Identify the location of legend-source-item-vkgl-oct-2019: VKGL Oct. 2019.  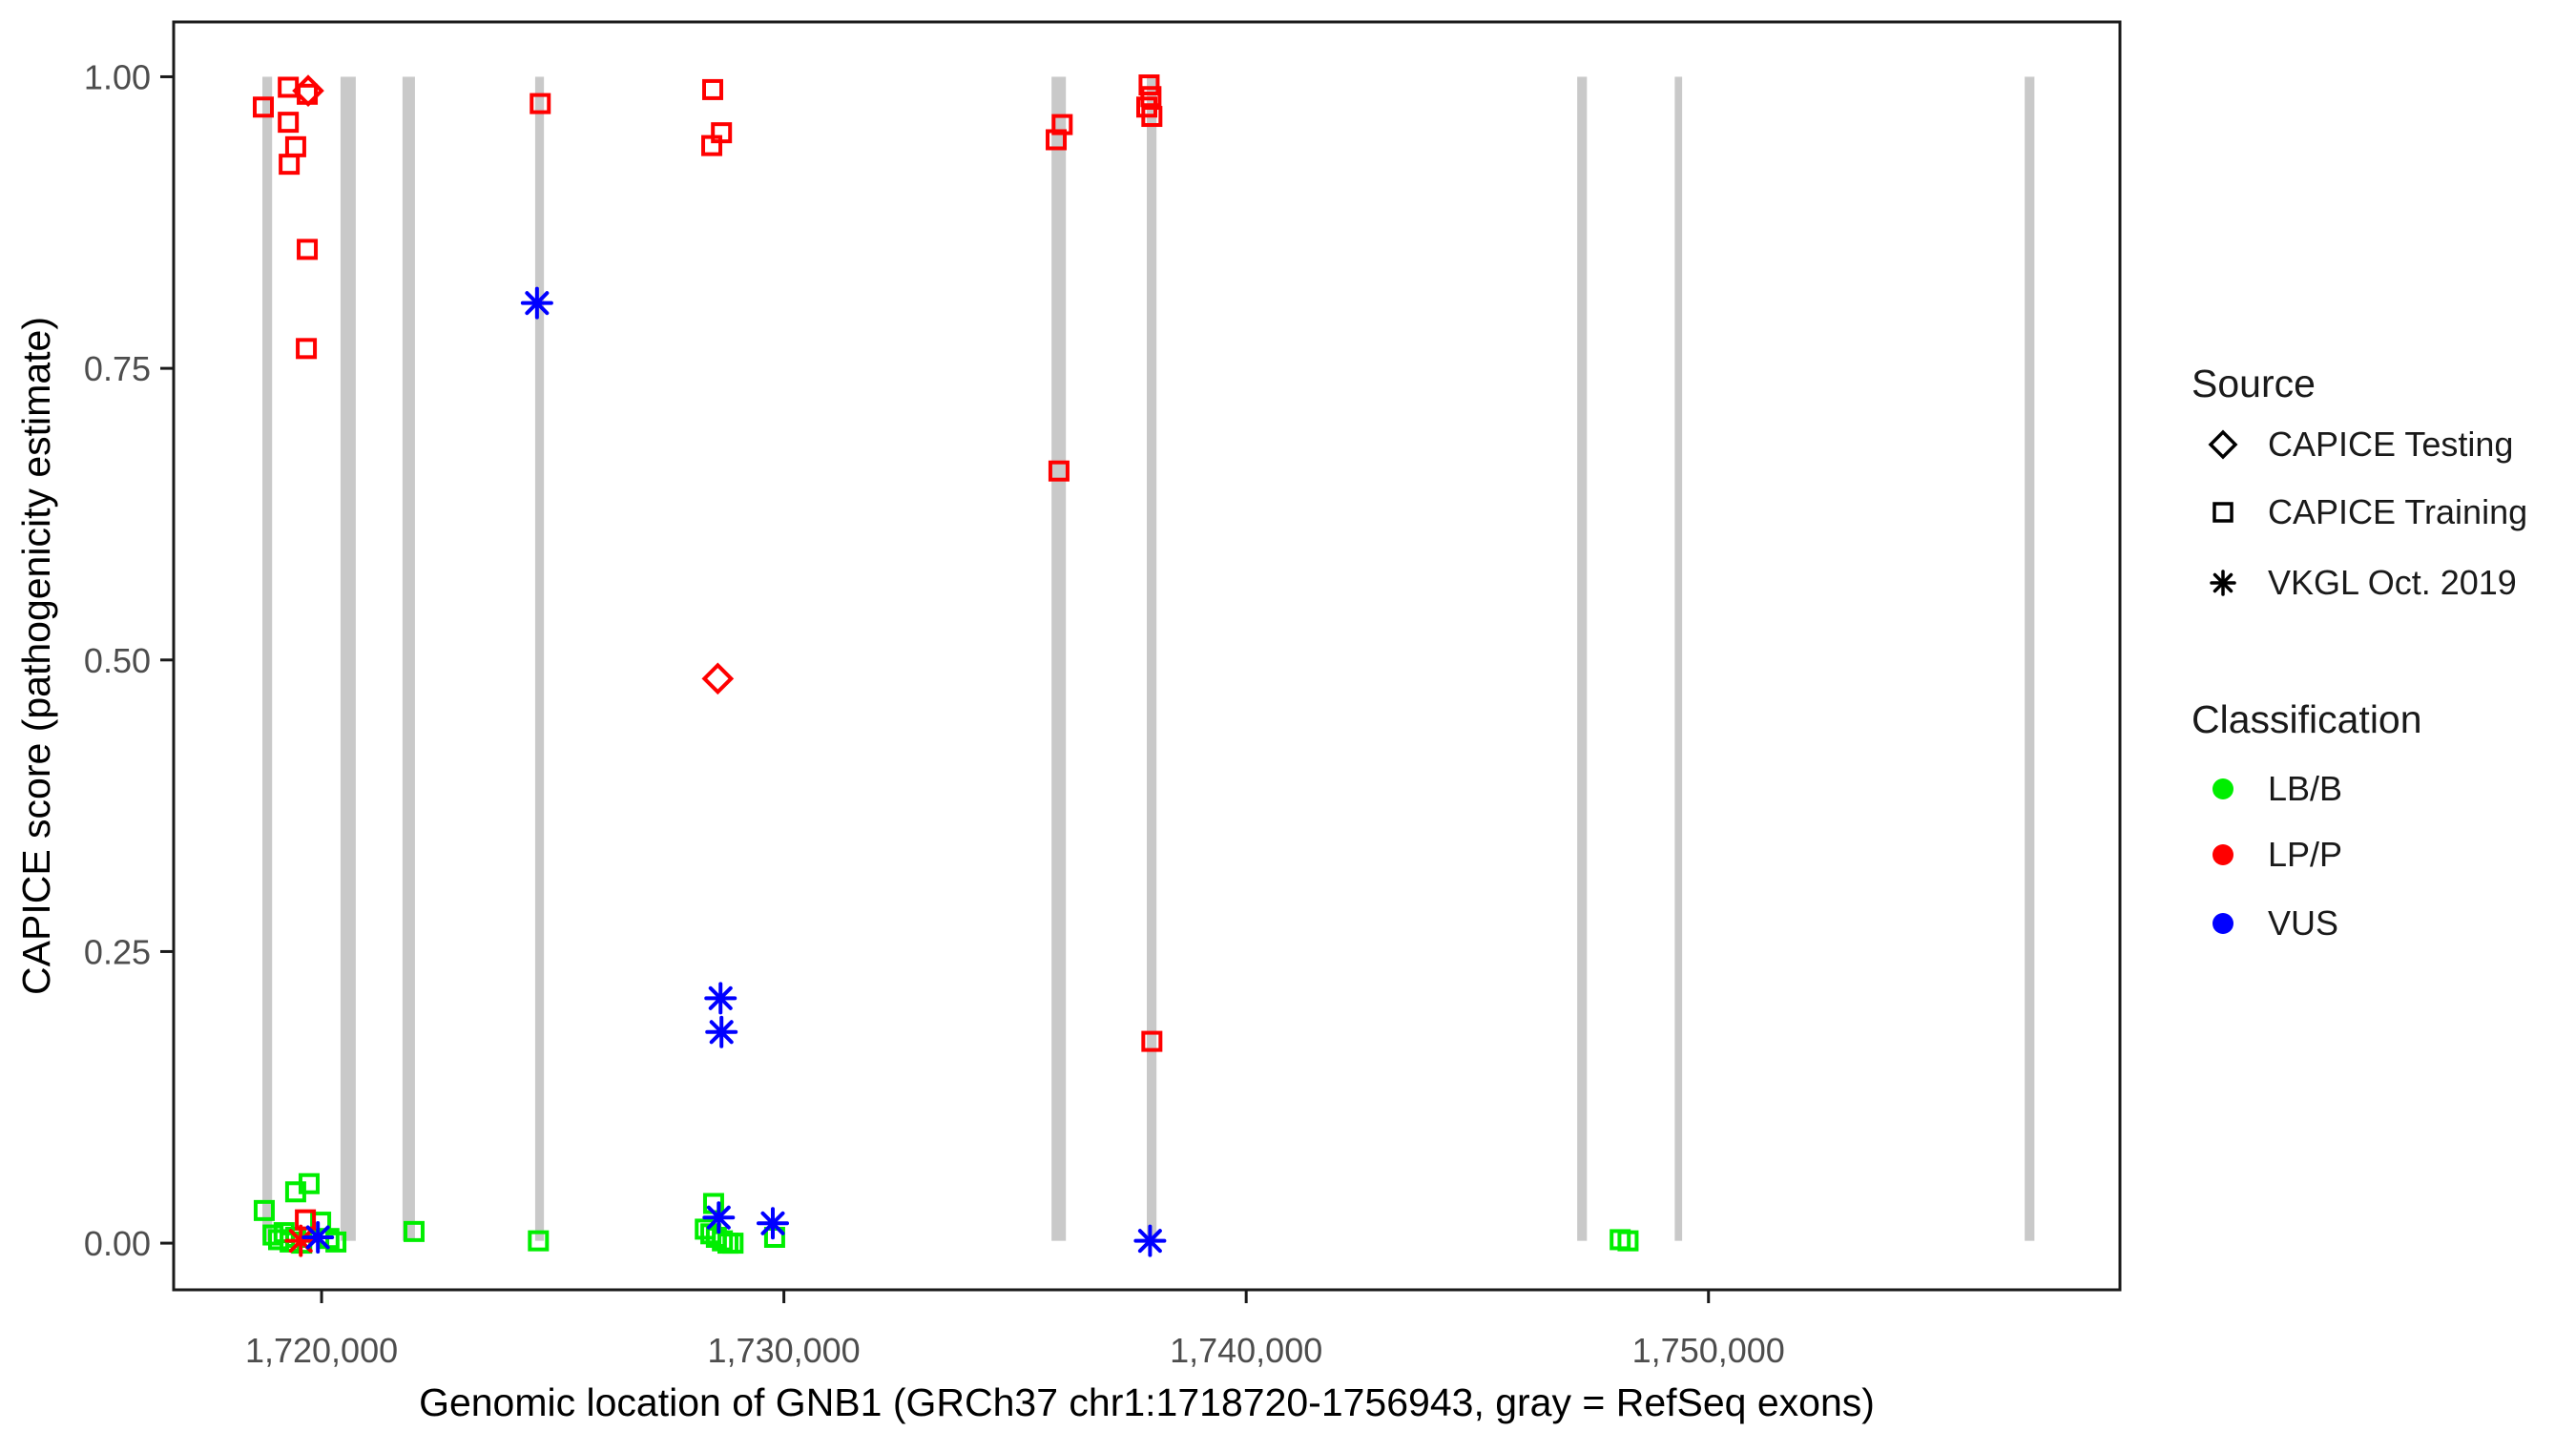
(2354, 583).